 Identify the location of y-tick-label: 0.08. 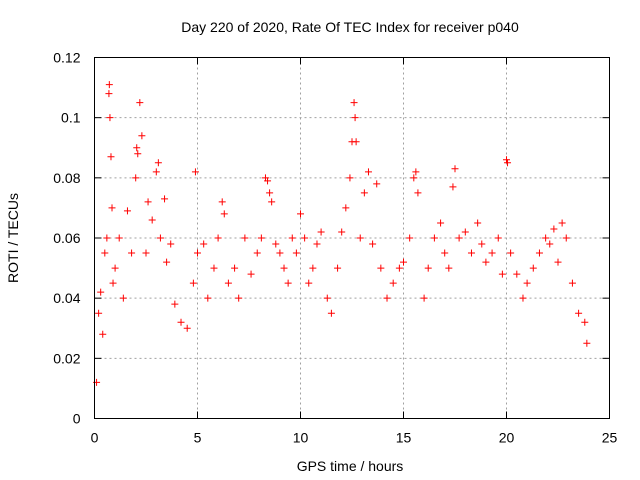
(66, 178).